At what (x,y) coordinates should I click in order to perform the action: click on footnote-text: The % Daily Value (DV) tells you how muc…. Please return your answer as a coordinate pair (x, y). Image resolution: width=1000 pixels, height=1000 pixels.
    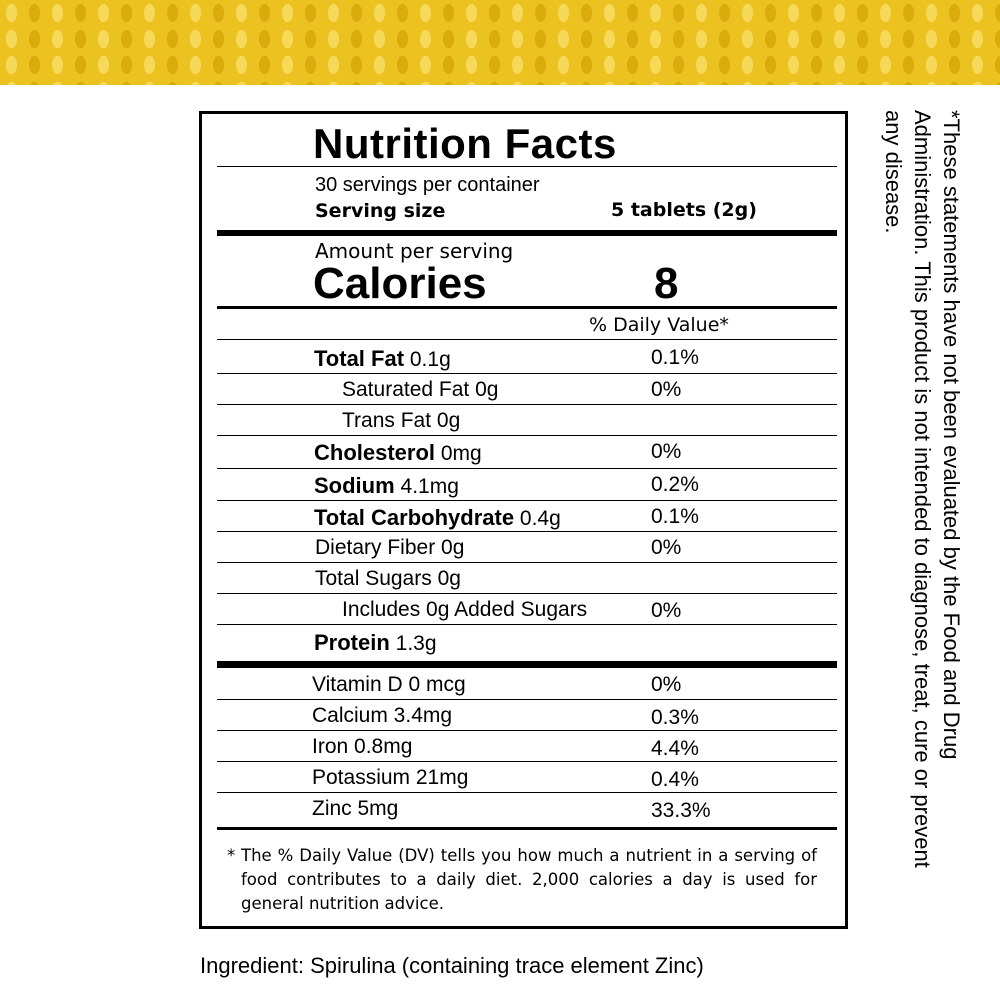
    Looking at the image, I should click on (529, 879).